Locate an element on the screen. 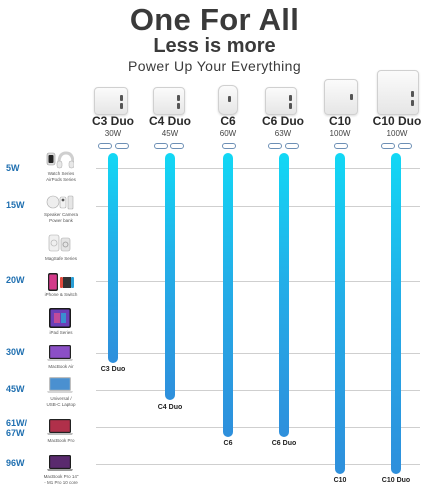 The image size is (429, 493). capability-bar-c4-duo is located at coordinates (170, 276).